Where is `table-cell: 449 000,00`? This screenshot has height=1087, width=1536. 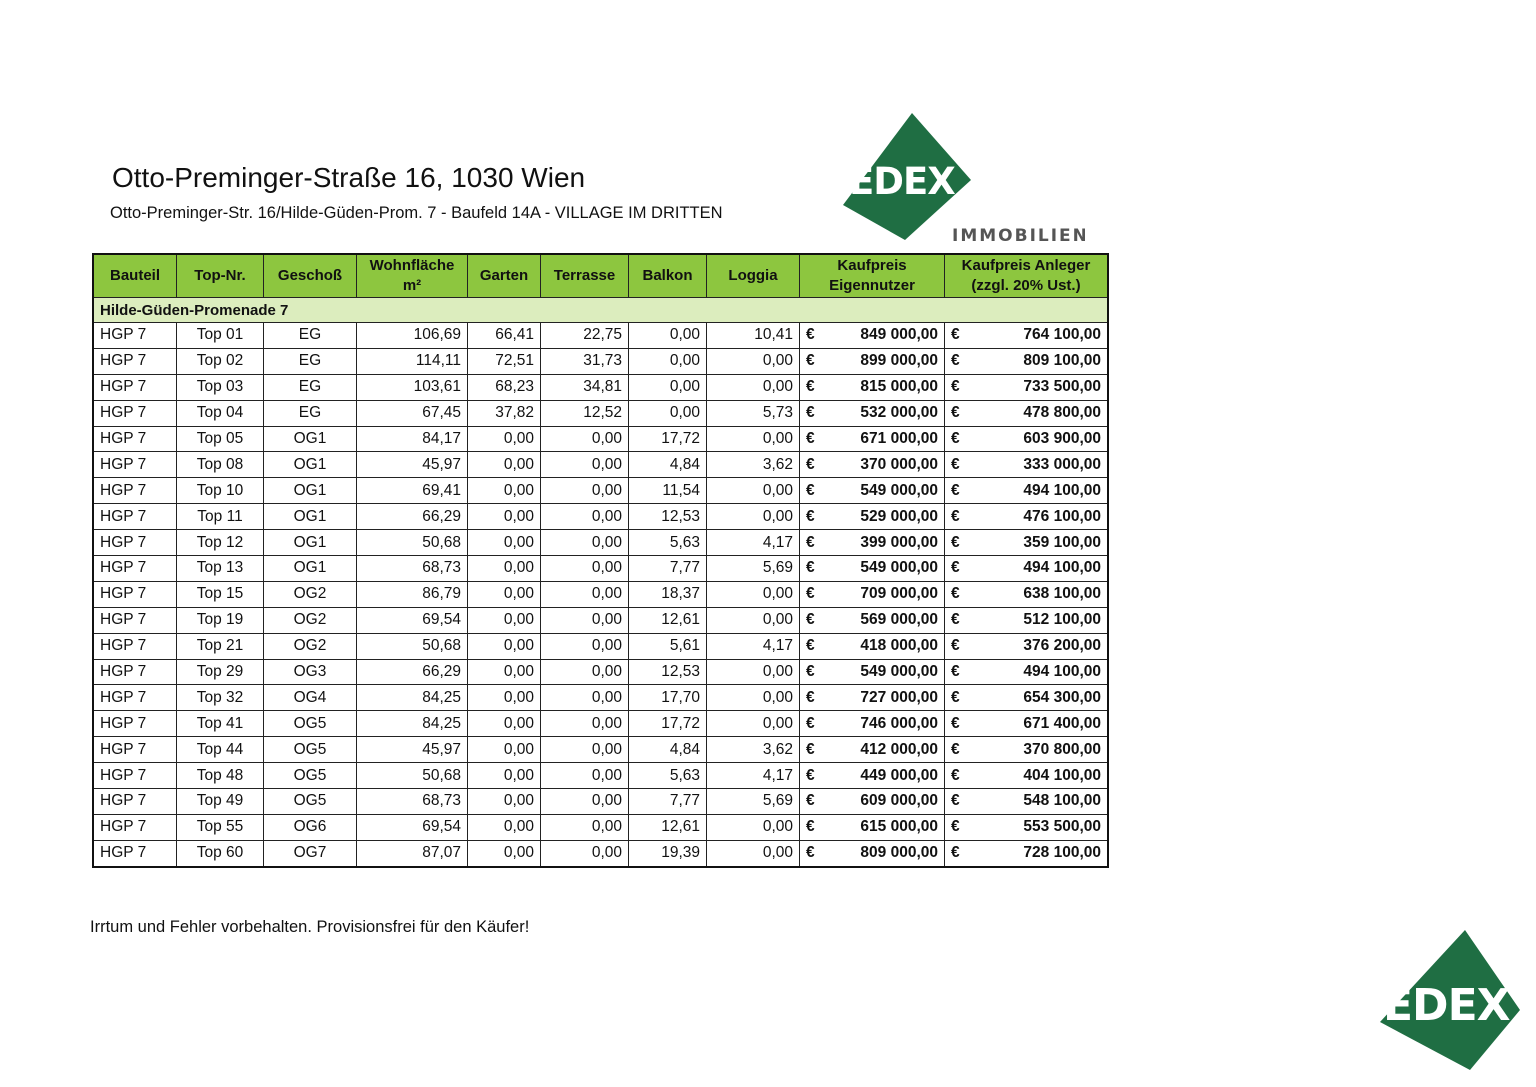 table-cell: 449 000,00 is located at coordinates (882, 776).